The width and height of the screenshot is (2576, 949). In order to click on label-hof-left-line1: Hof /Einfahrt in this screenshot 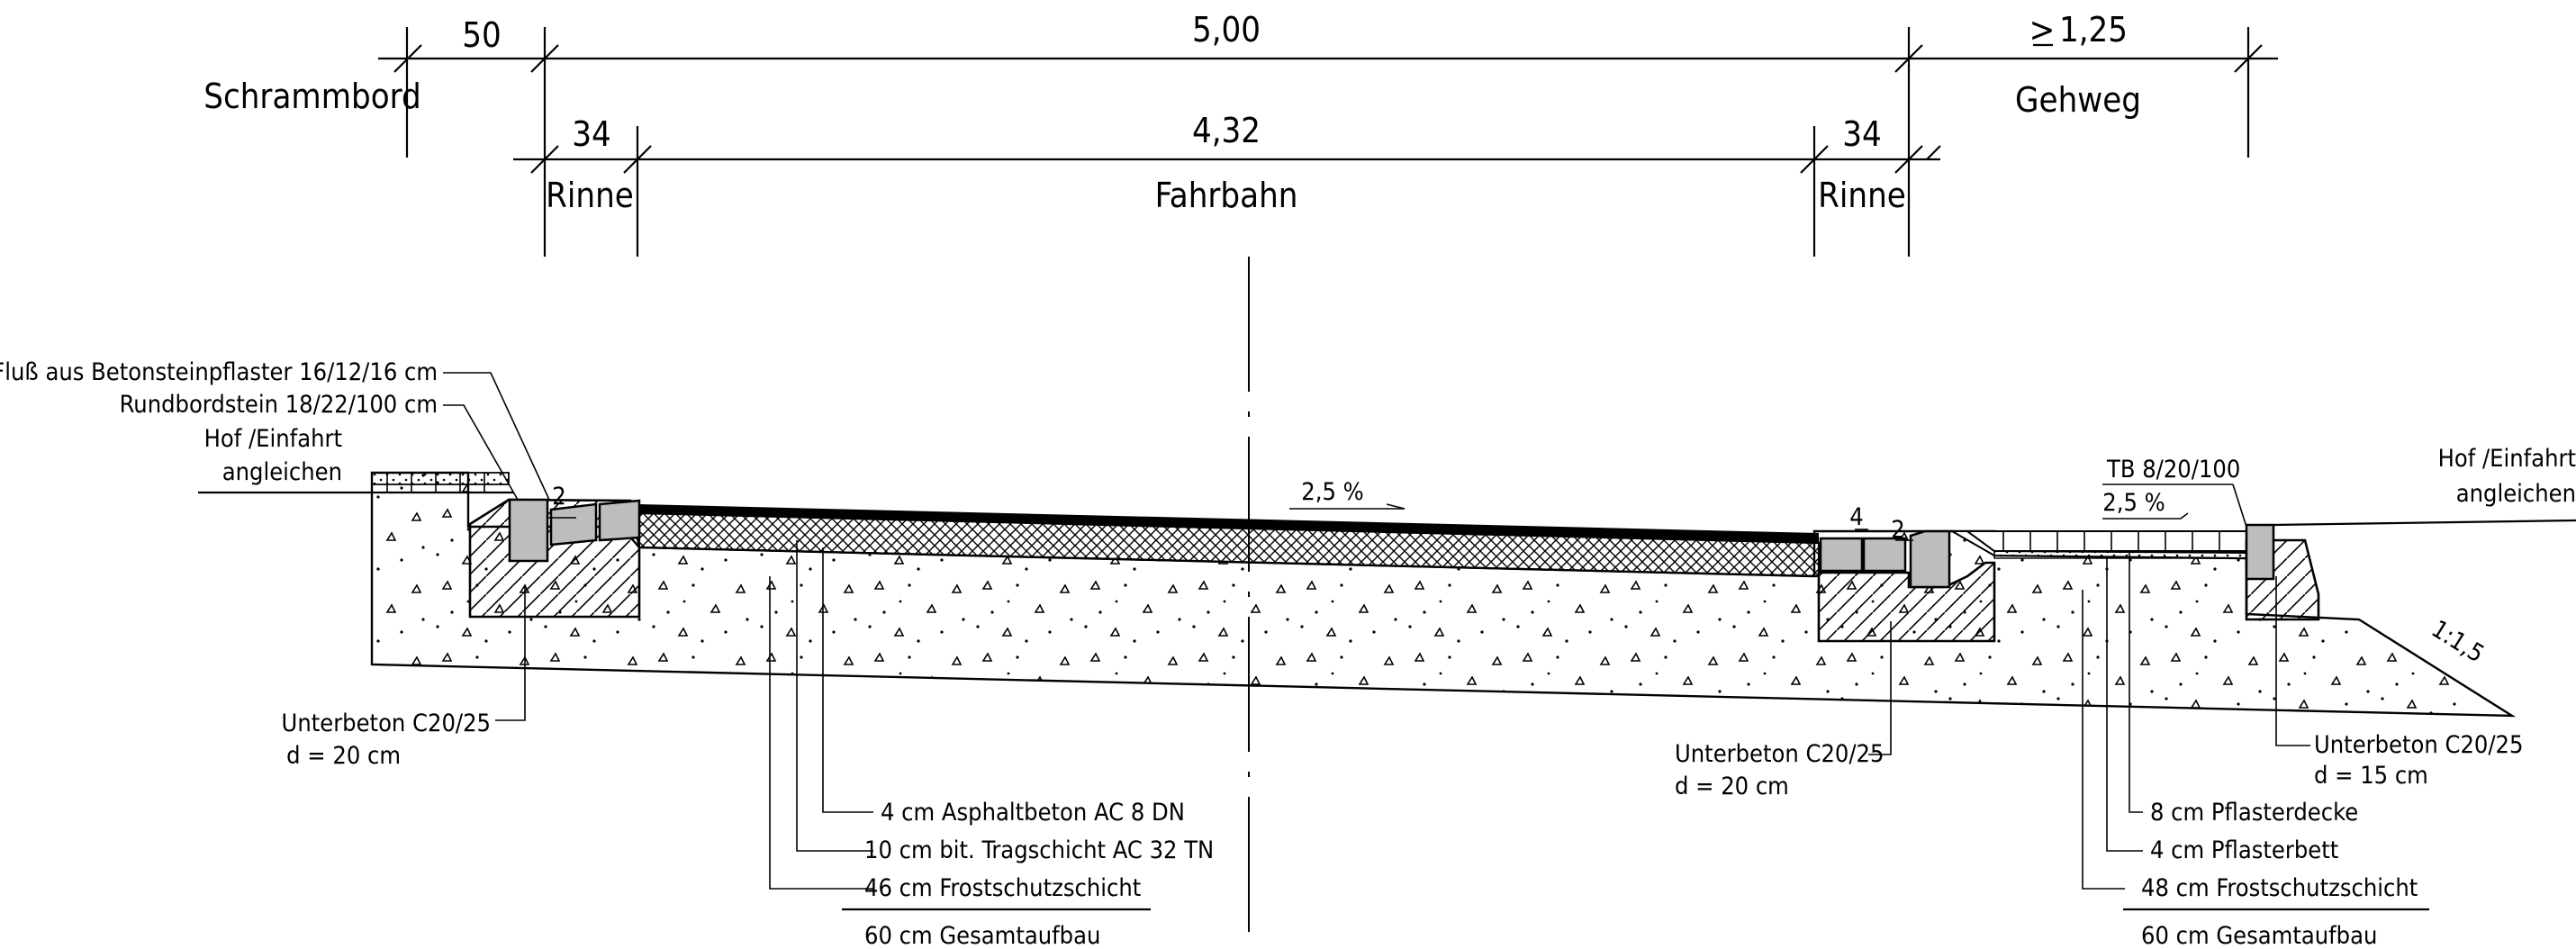, I will do `click(273, 439)`.